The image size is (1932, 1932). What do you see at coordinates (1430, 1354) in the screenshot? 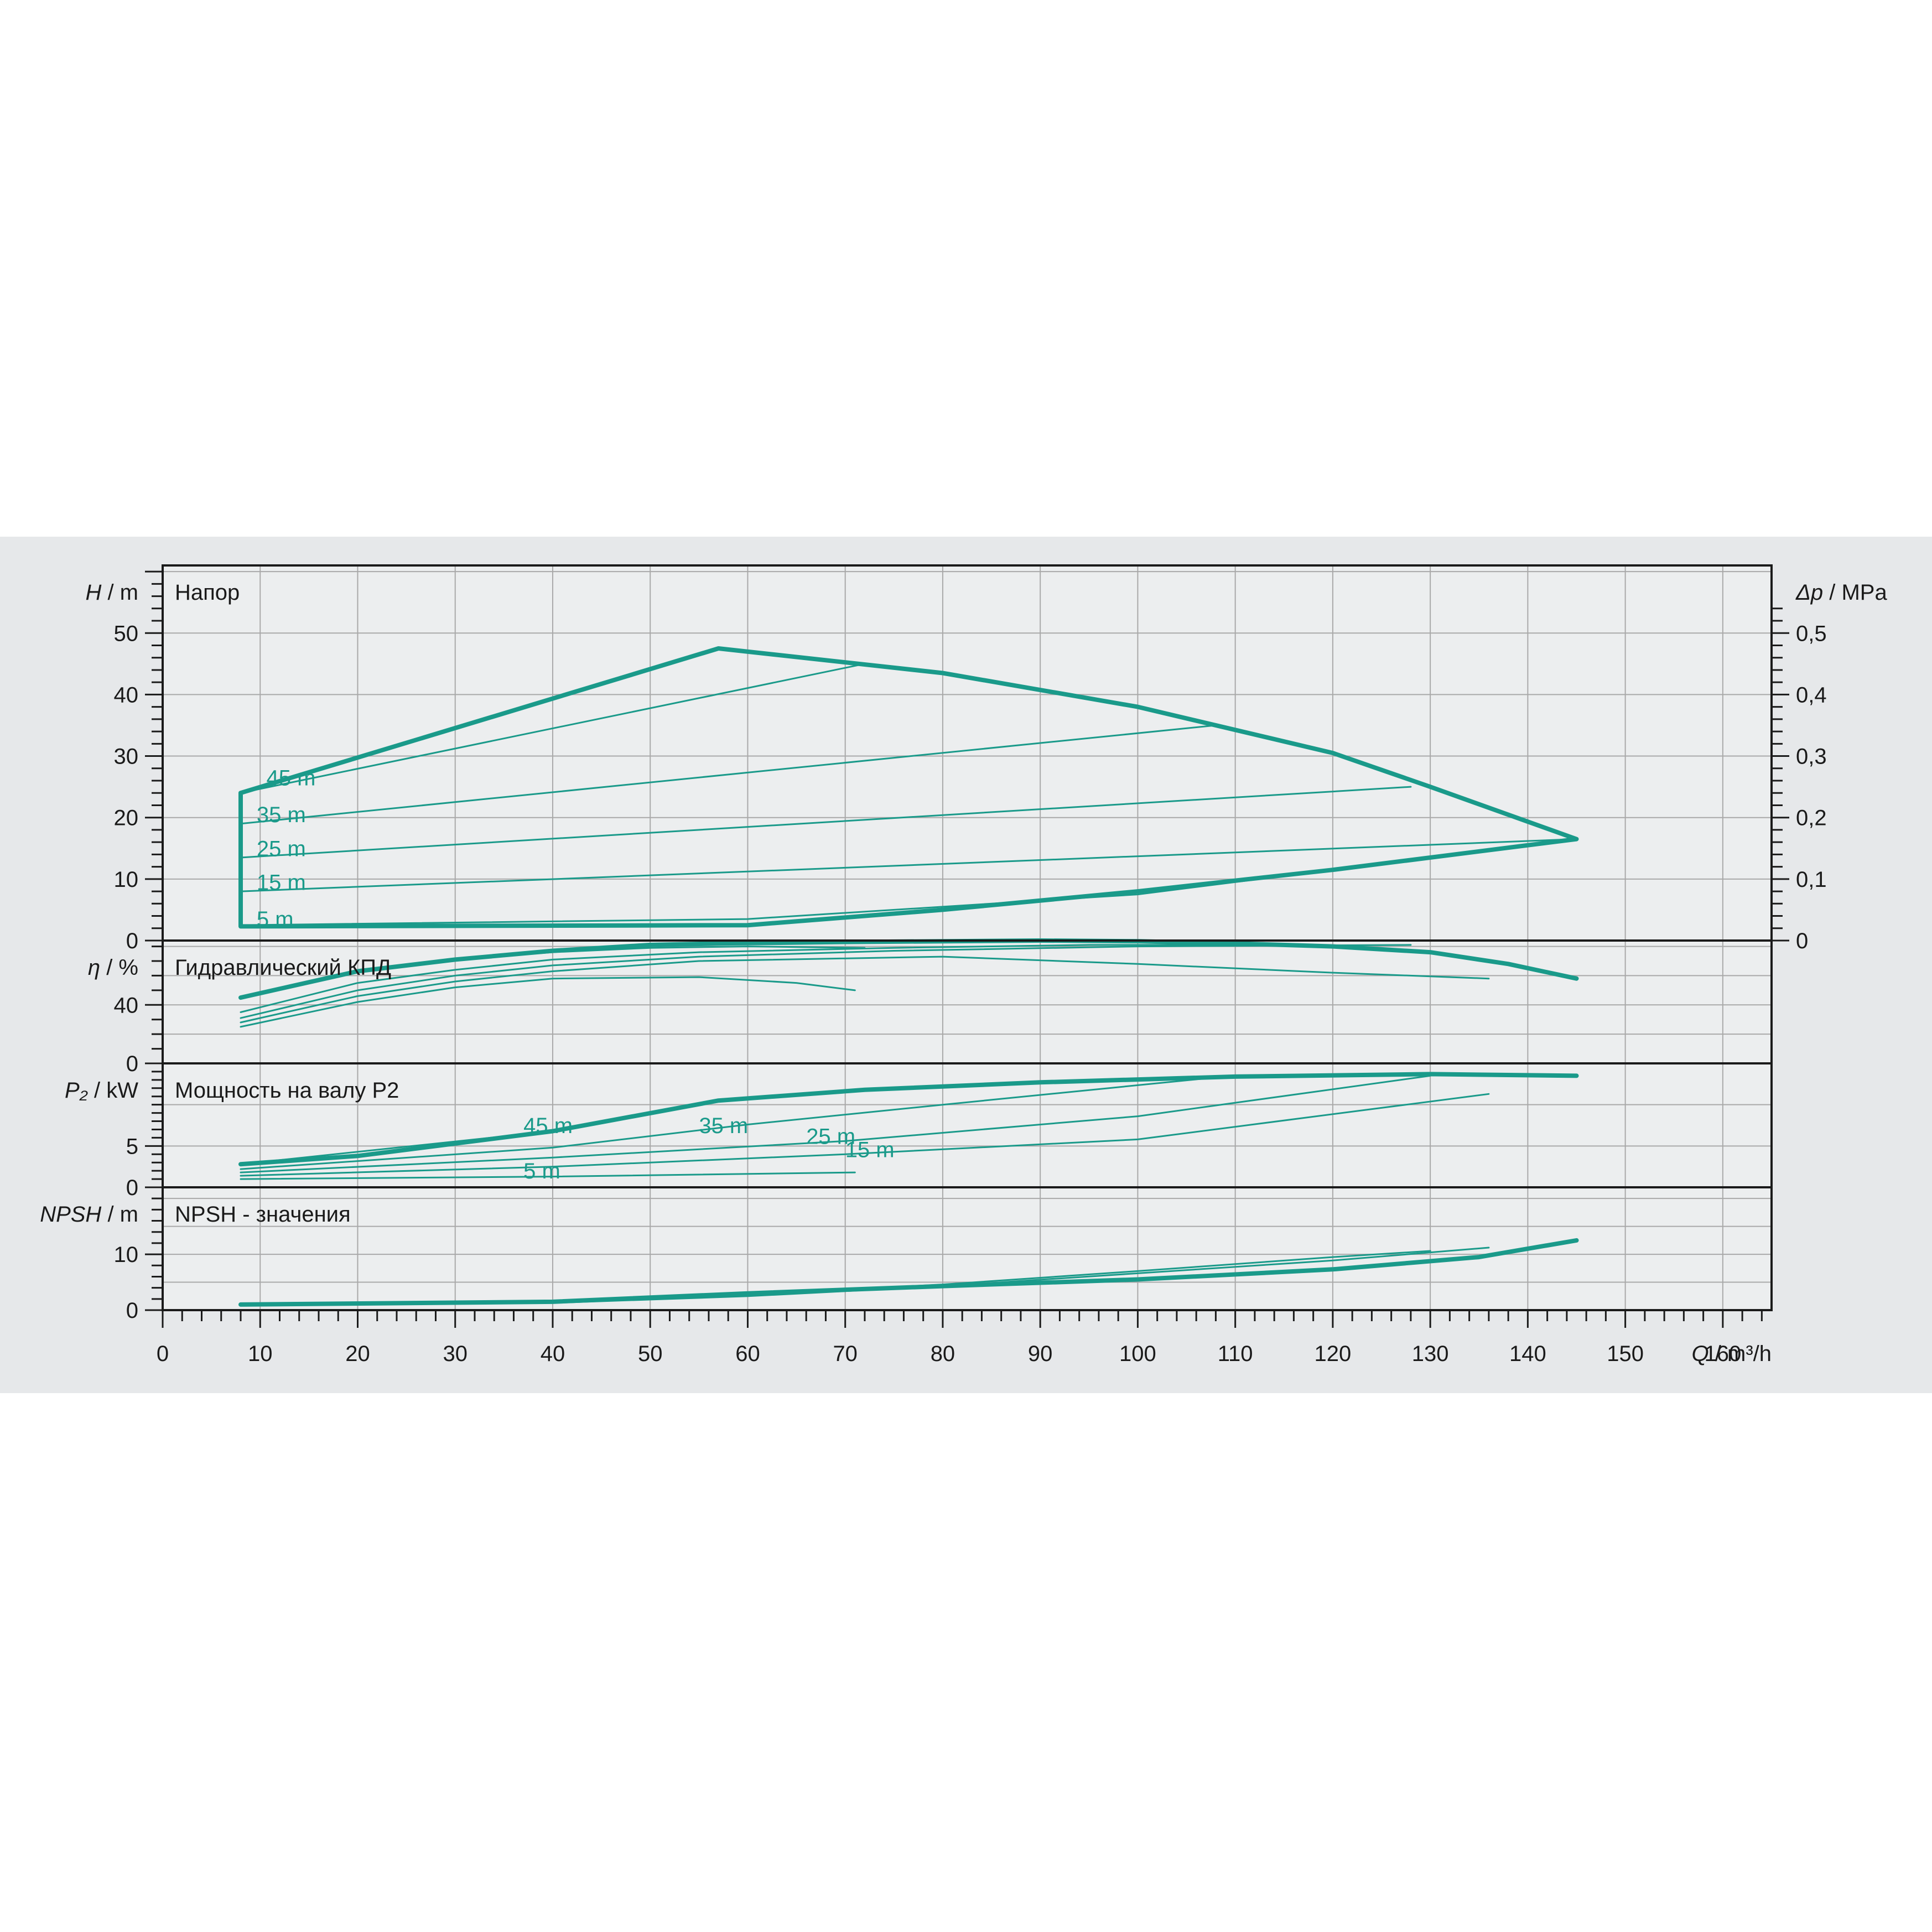
I see `x-tick-label-130: 130` at bounding box center [1430, 1354].